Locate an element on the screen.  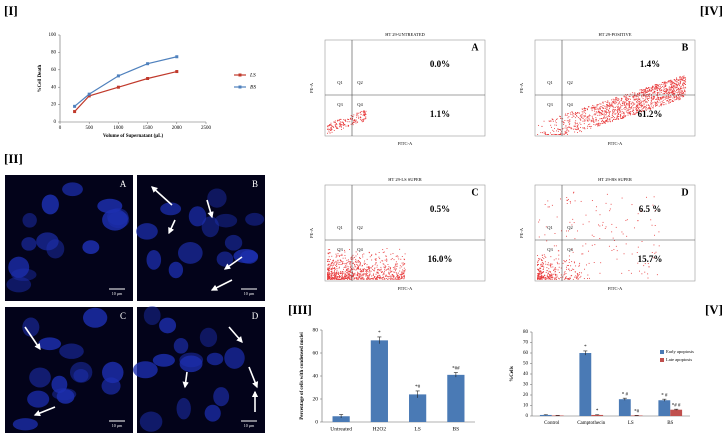
y-tick-label: 60 is located at coordinates (526, 353).